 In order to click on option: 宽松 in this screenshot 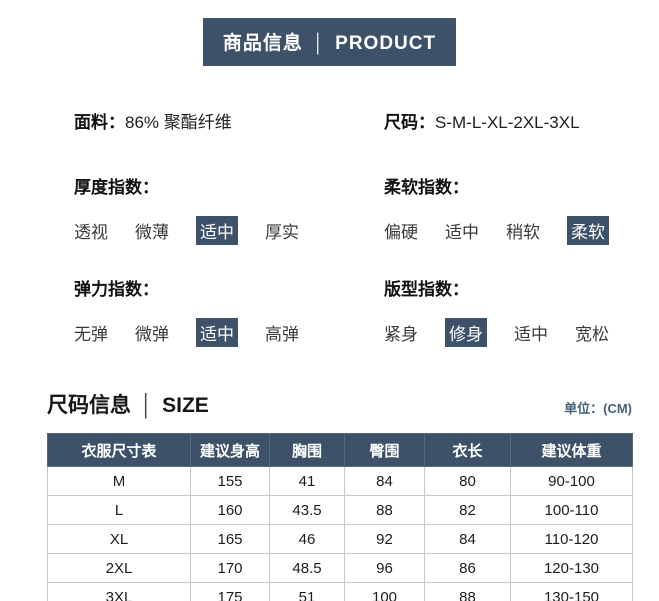, I will do `click(592, 334)`.